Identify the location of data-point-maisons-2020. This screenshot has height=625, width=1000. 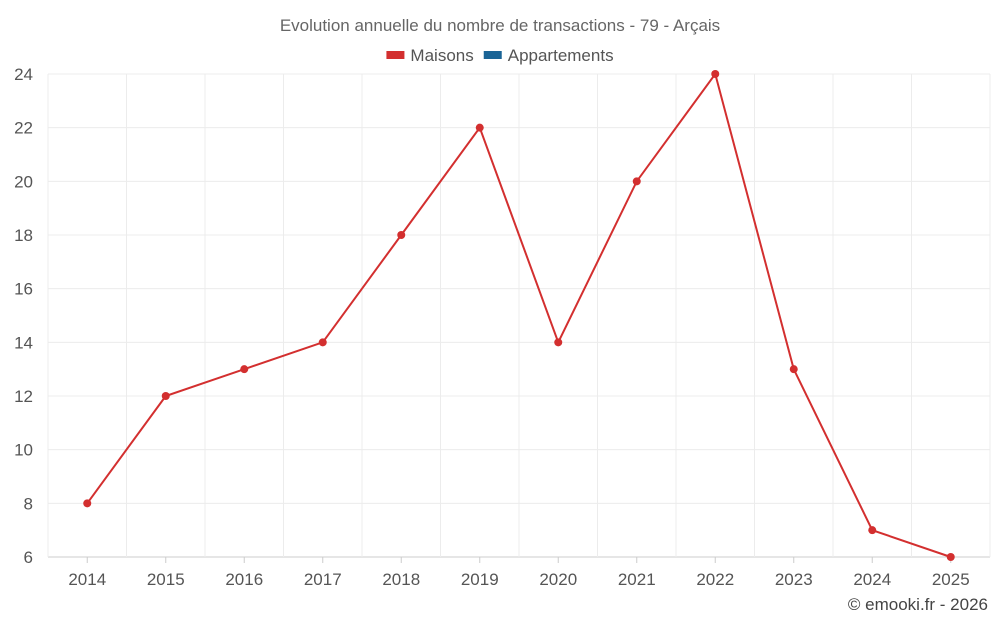
(558, 342).